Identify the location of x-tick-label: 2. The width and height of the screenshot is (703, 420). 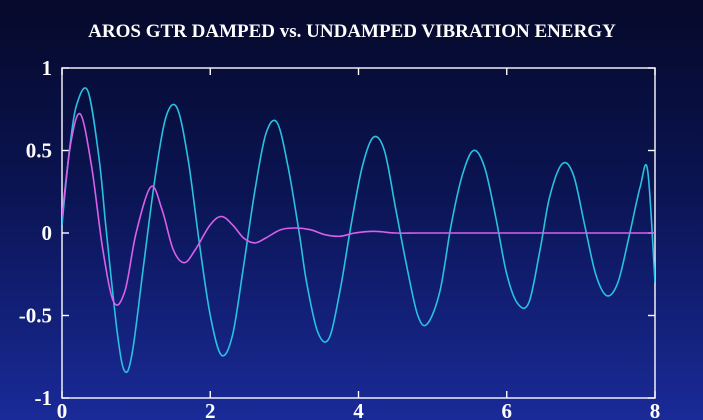
(210, 409).